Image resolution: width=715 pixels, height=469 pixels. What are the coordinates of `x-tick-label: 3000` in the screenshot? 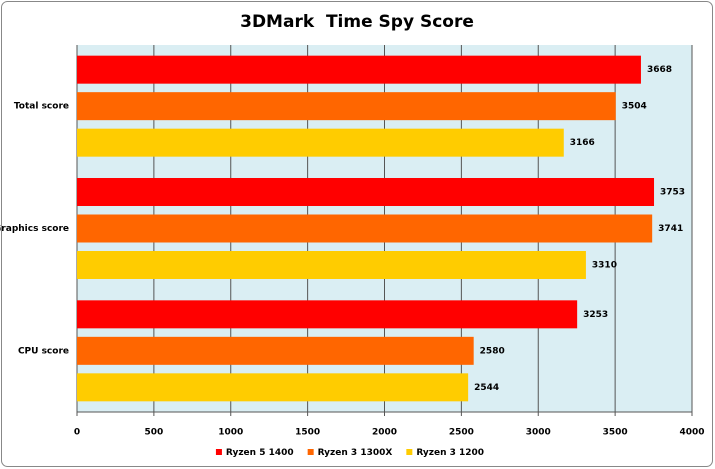 It's located at (538, 433).